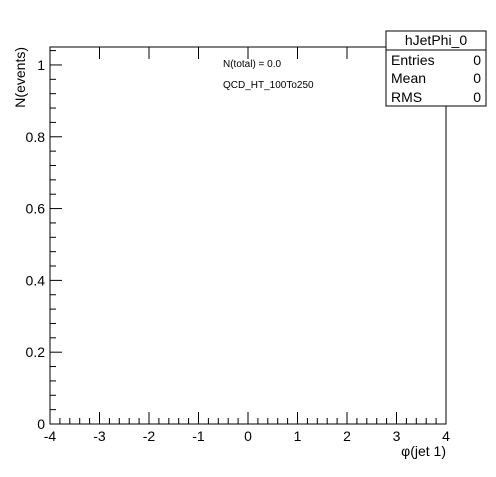 The image size is (496, 477). I want to click on stats-box-frame, so click(436, 68).